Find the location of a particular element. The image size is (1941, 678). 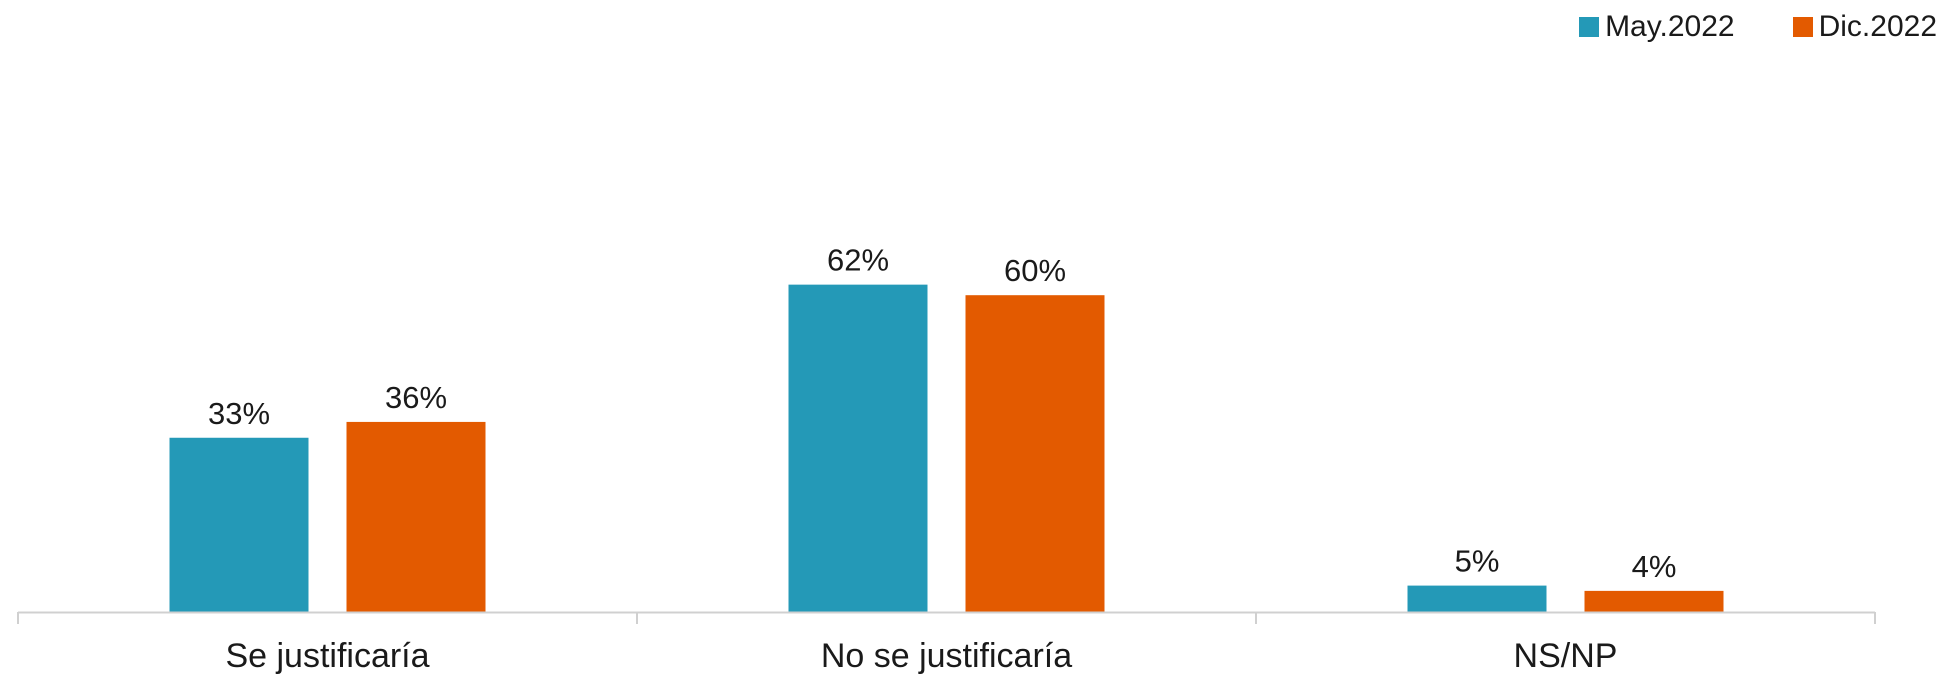

legend-item-may-2022: May.2022 is located at coordinates (1657, 27).